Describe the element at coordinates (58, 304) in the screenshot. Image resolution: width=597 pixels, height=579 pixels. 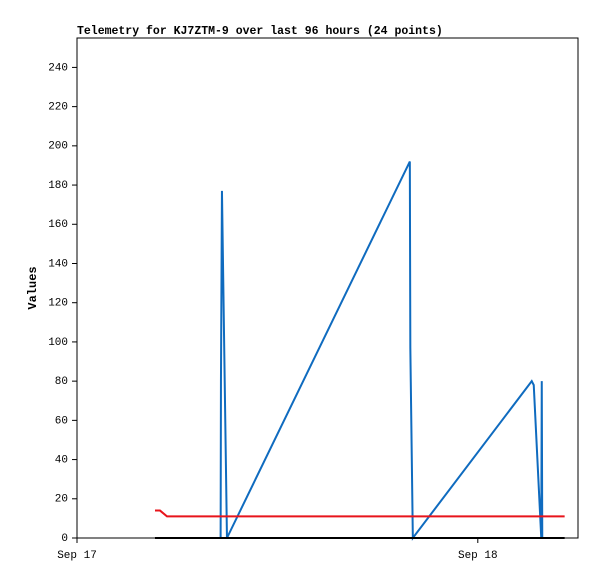
I see `y-tick-label: 120` at that location.